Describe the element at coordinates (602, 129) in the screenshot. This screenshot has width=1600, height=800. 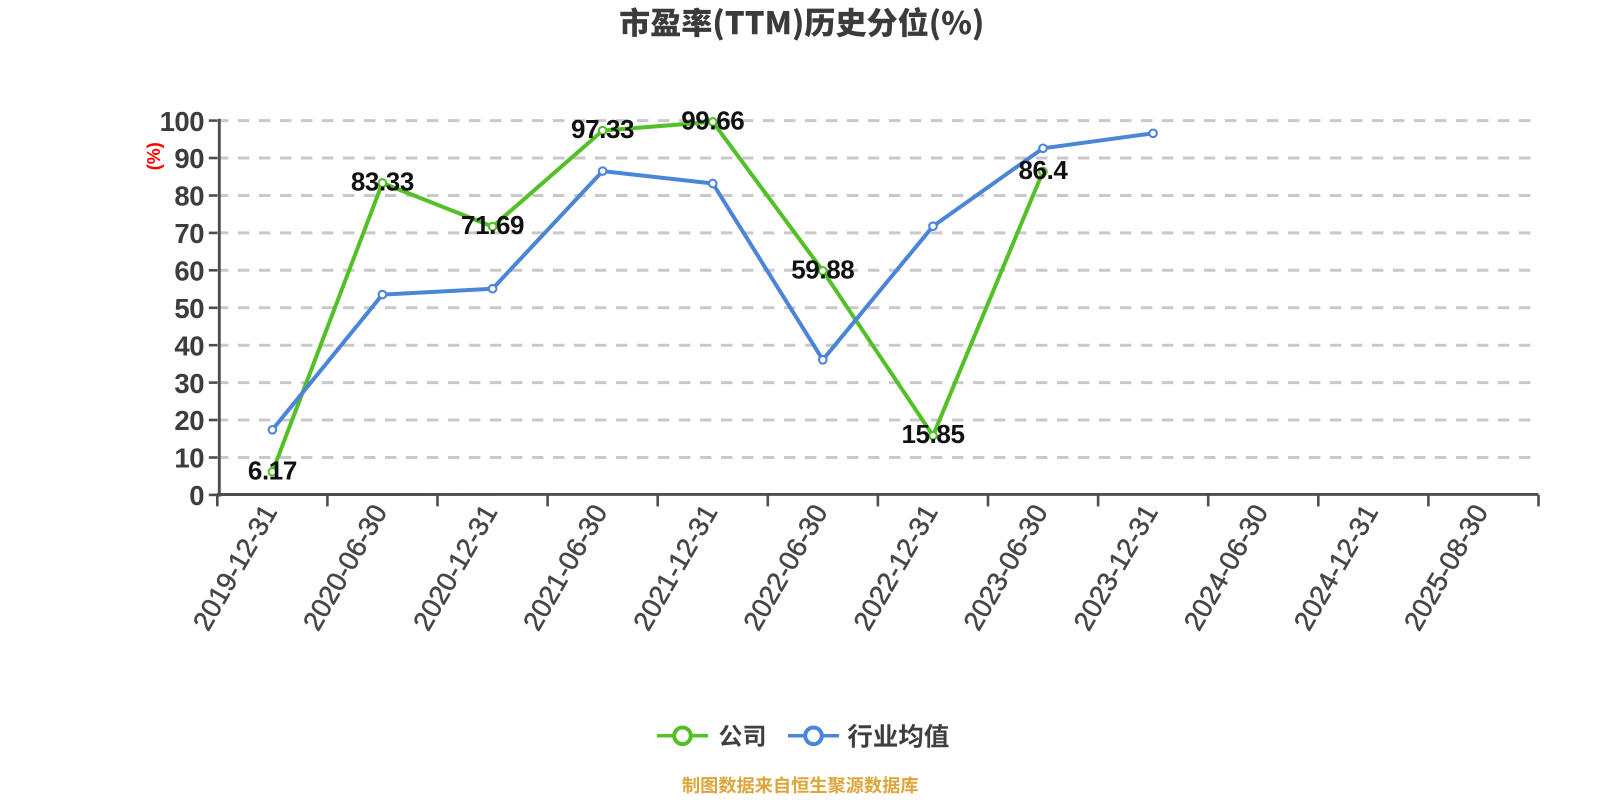
I see `svg-text: 97.33` at that location.